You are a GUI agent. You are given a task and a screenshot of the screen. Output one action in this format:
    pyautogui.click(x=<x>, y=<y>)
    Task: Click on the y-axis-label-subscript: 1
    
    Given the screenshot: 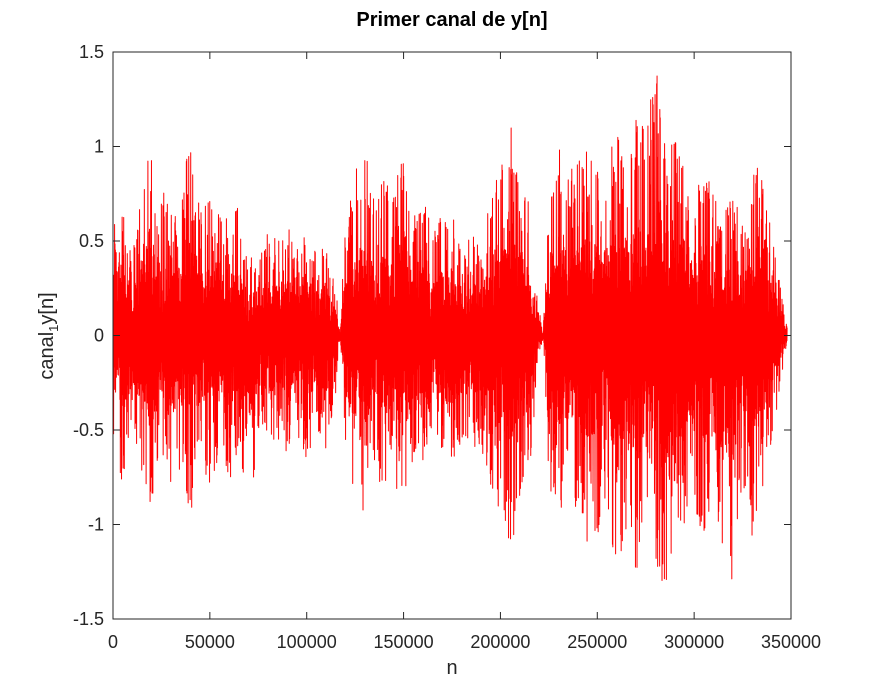 What is the action you would take?
    pyautogui.click(x=53, y=328)
    